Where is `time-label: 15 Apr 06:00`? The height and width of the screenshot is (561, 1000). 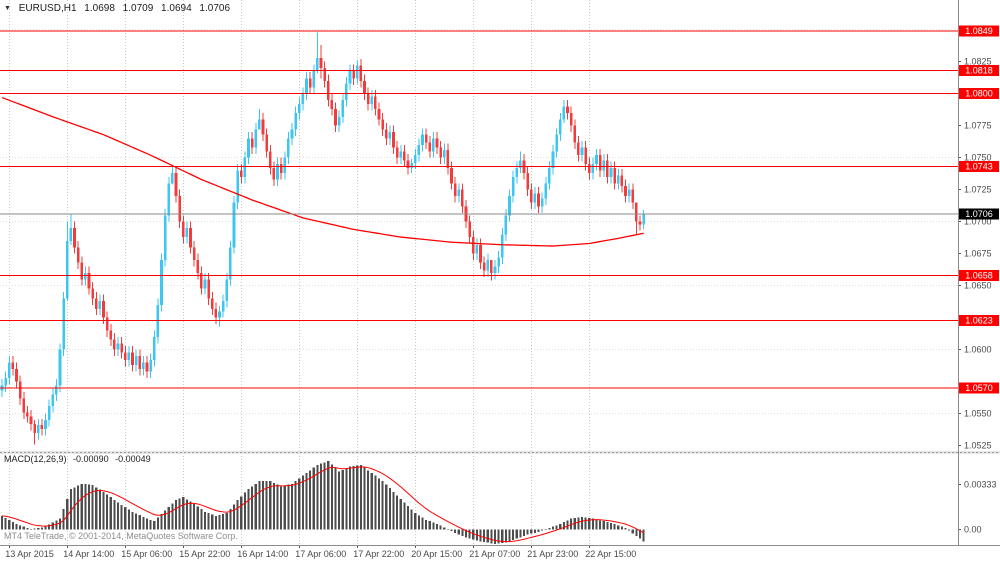
time-label: 15 Apr 06:00 is located at coordinates (146, 554).